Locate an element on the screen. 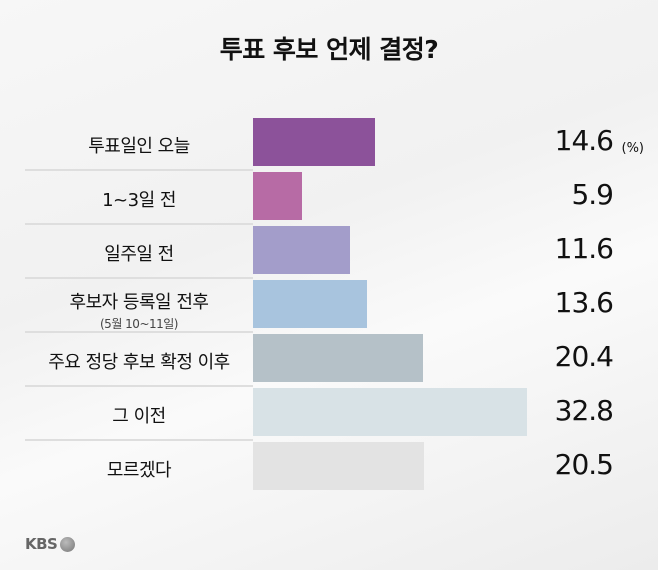 The image size is (658, 570). category-label: 주요 정당 후보 확정 이후 is located at coordinates (139, 361).